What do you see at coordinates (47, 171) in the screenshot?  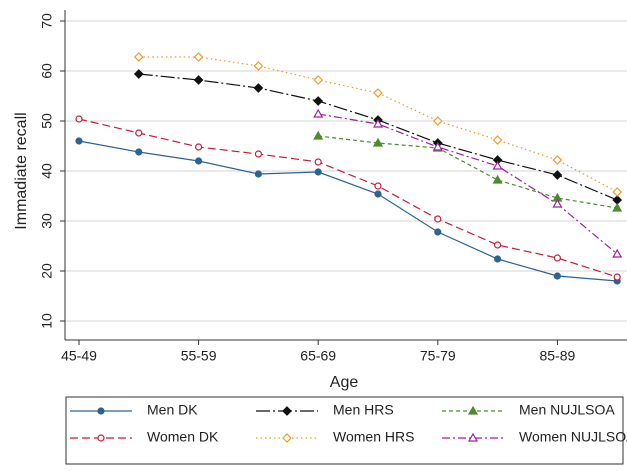 I see `y-tick-label: 40` at bounding box center [47, 171].